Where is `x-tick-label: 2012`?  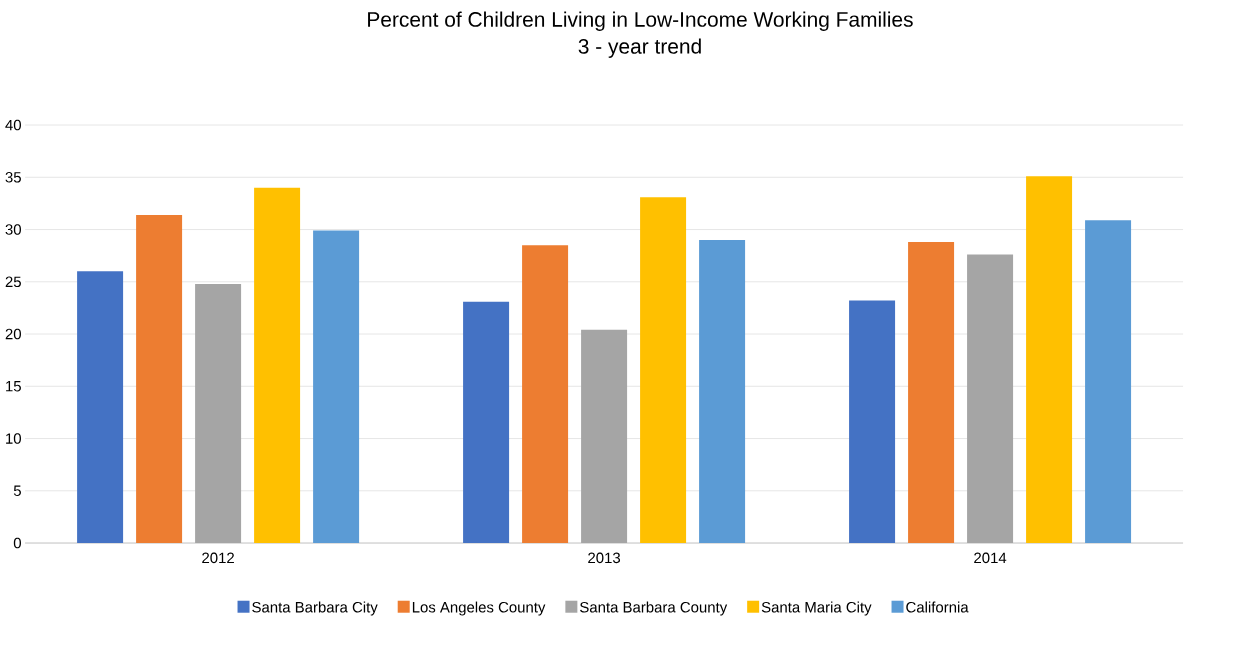
x-tick-label: 2012 is located at coordinates (218, 558).